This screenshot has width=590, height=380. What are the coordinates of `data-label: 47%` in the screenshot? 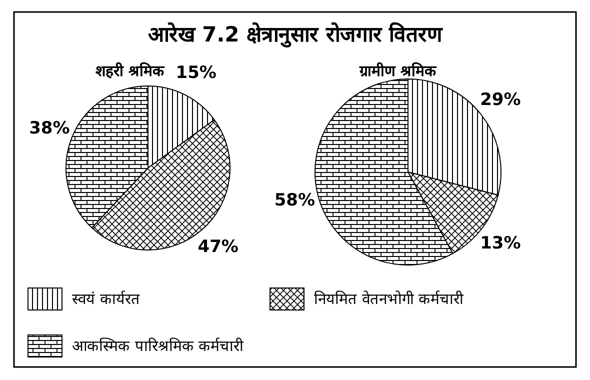 It's located at (218, 247).